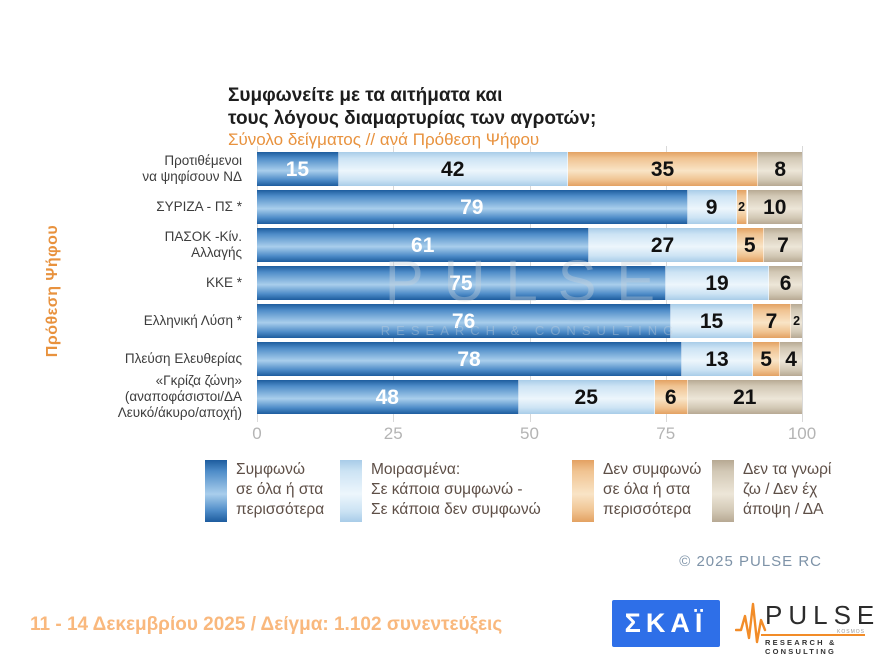 The height and width of the screenshot is (660, 880). I want to click on skai-logo-text: ΣΚΑΪ, so click(666, 623).